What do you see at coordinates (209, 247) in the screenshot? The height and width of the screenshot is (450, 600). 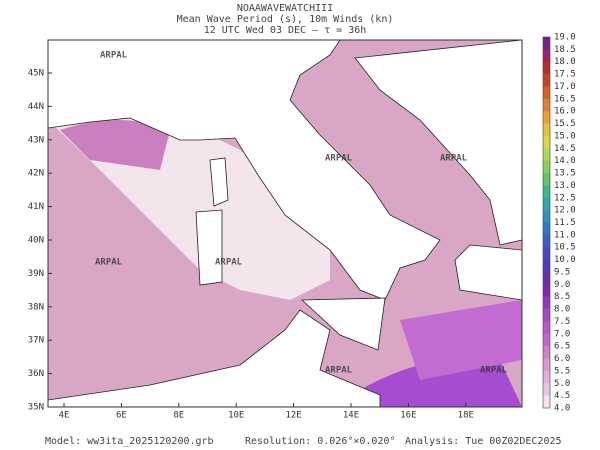 I see `sardinia` at bounding box center [209, 247].